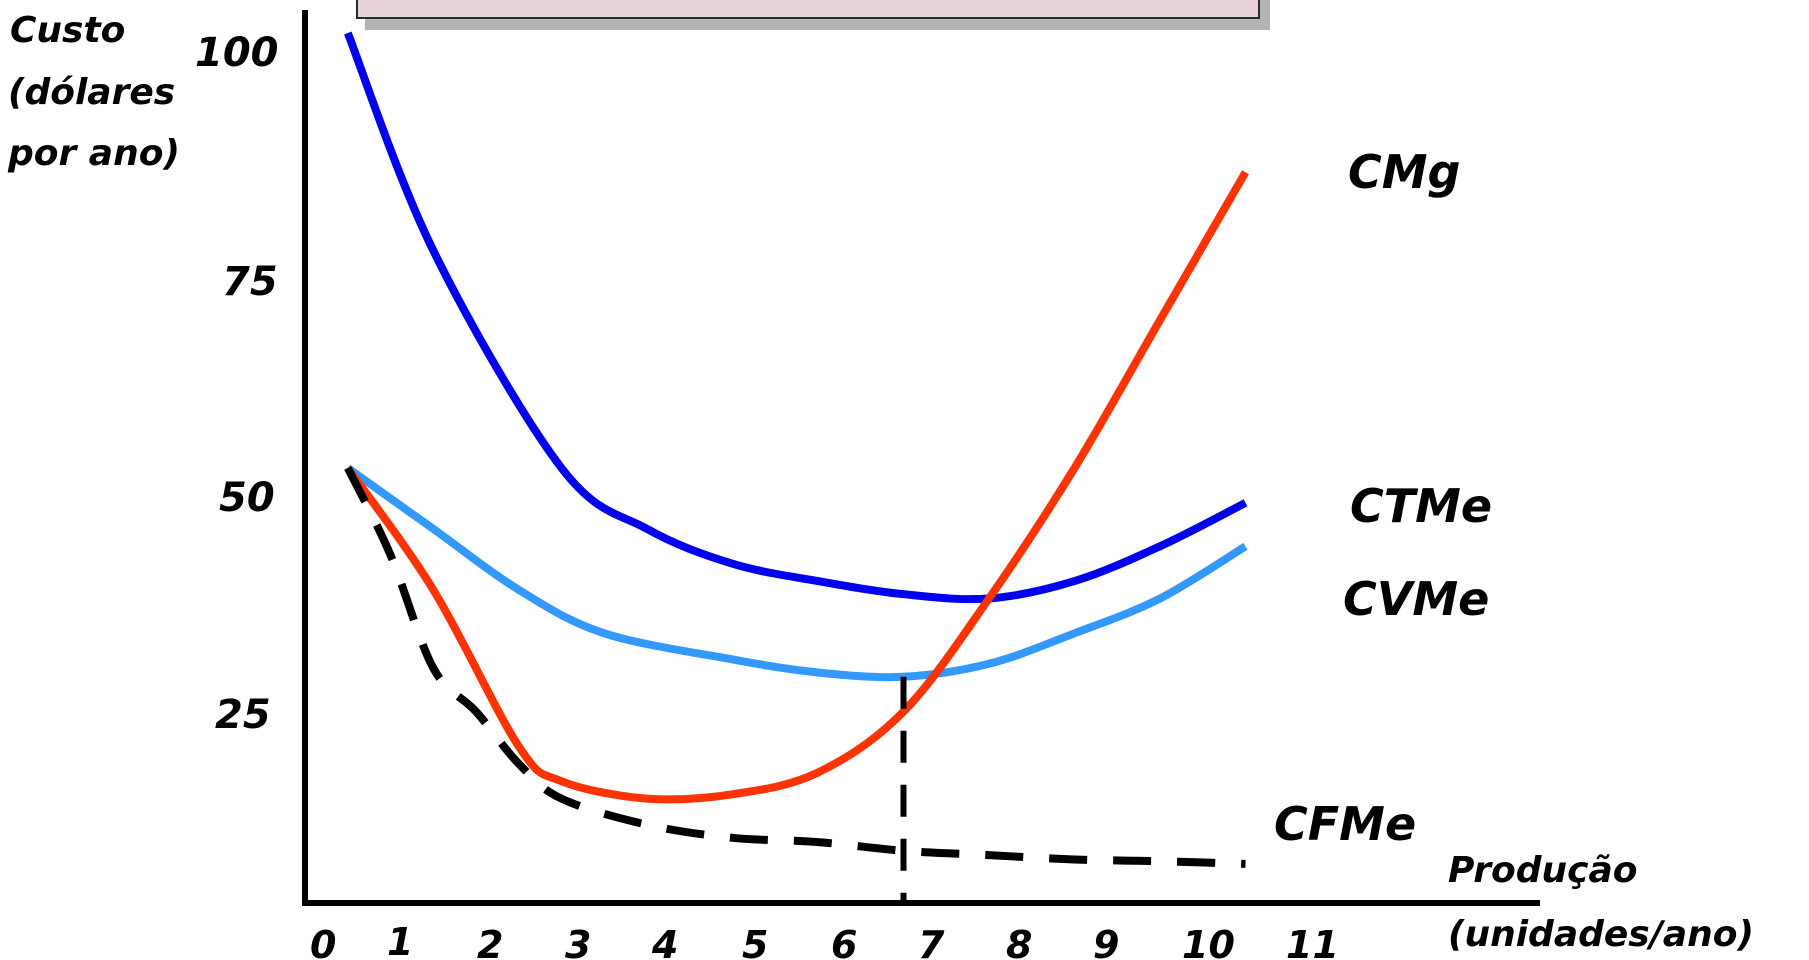 This screenshot has height=960, width=1809. I want to click on series-label-cmg: CMg, so click(1404, 172).